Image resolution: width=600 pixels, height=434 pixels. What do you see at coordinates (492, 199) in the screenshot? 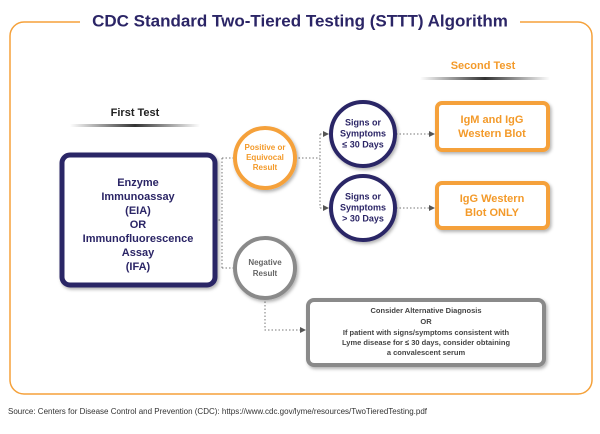
I see `node-text: IgG Western` at bounding box center [492, 199].